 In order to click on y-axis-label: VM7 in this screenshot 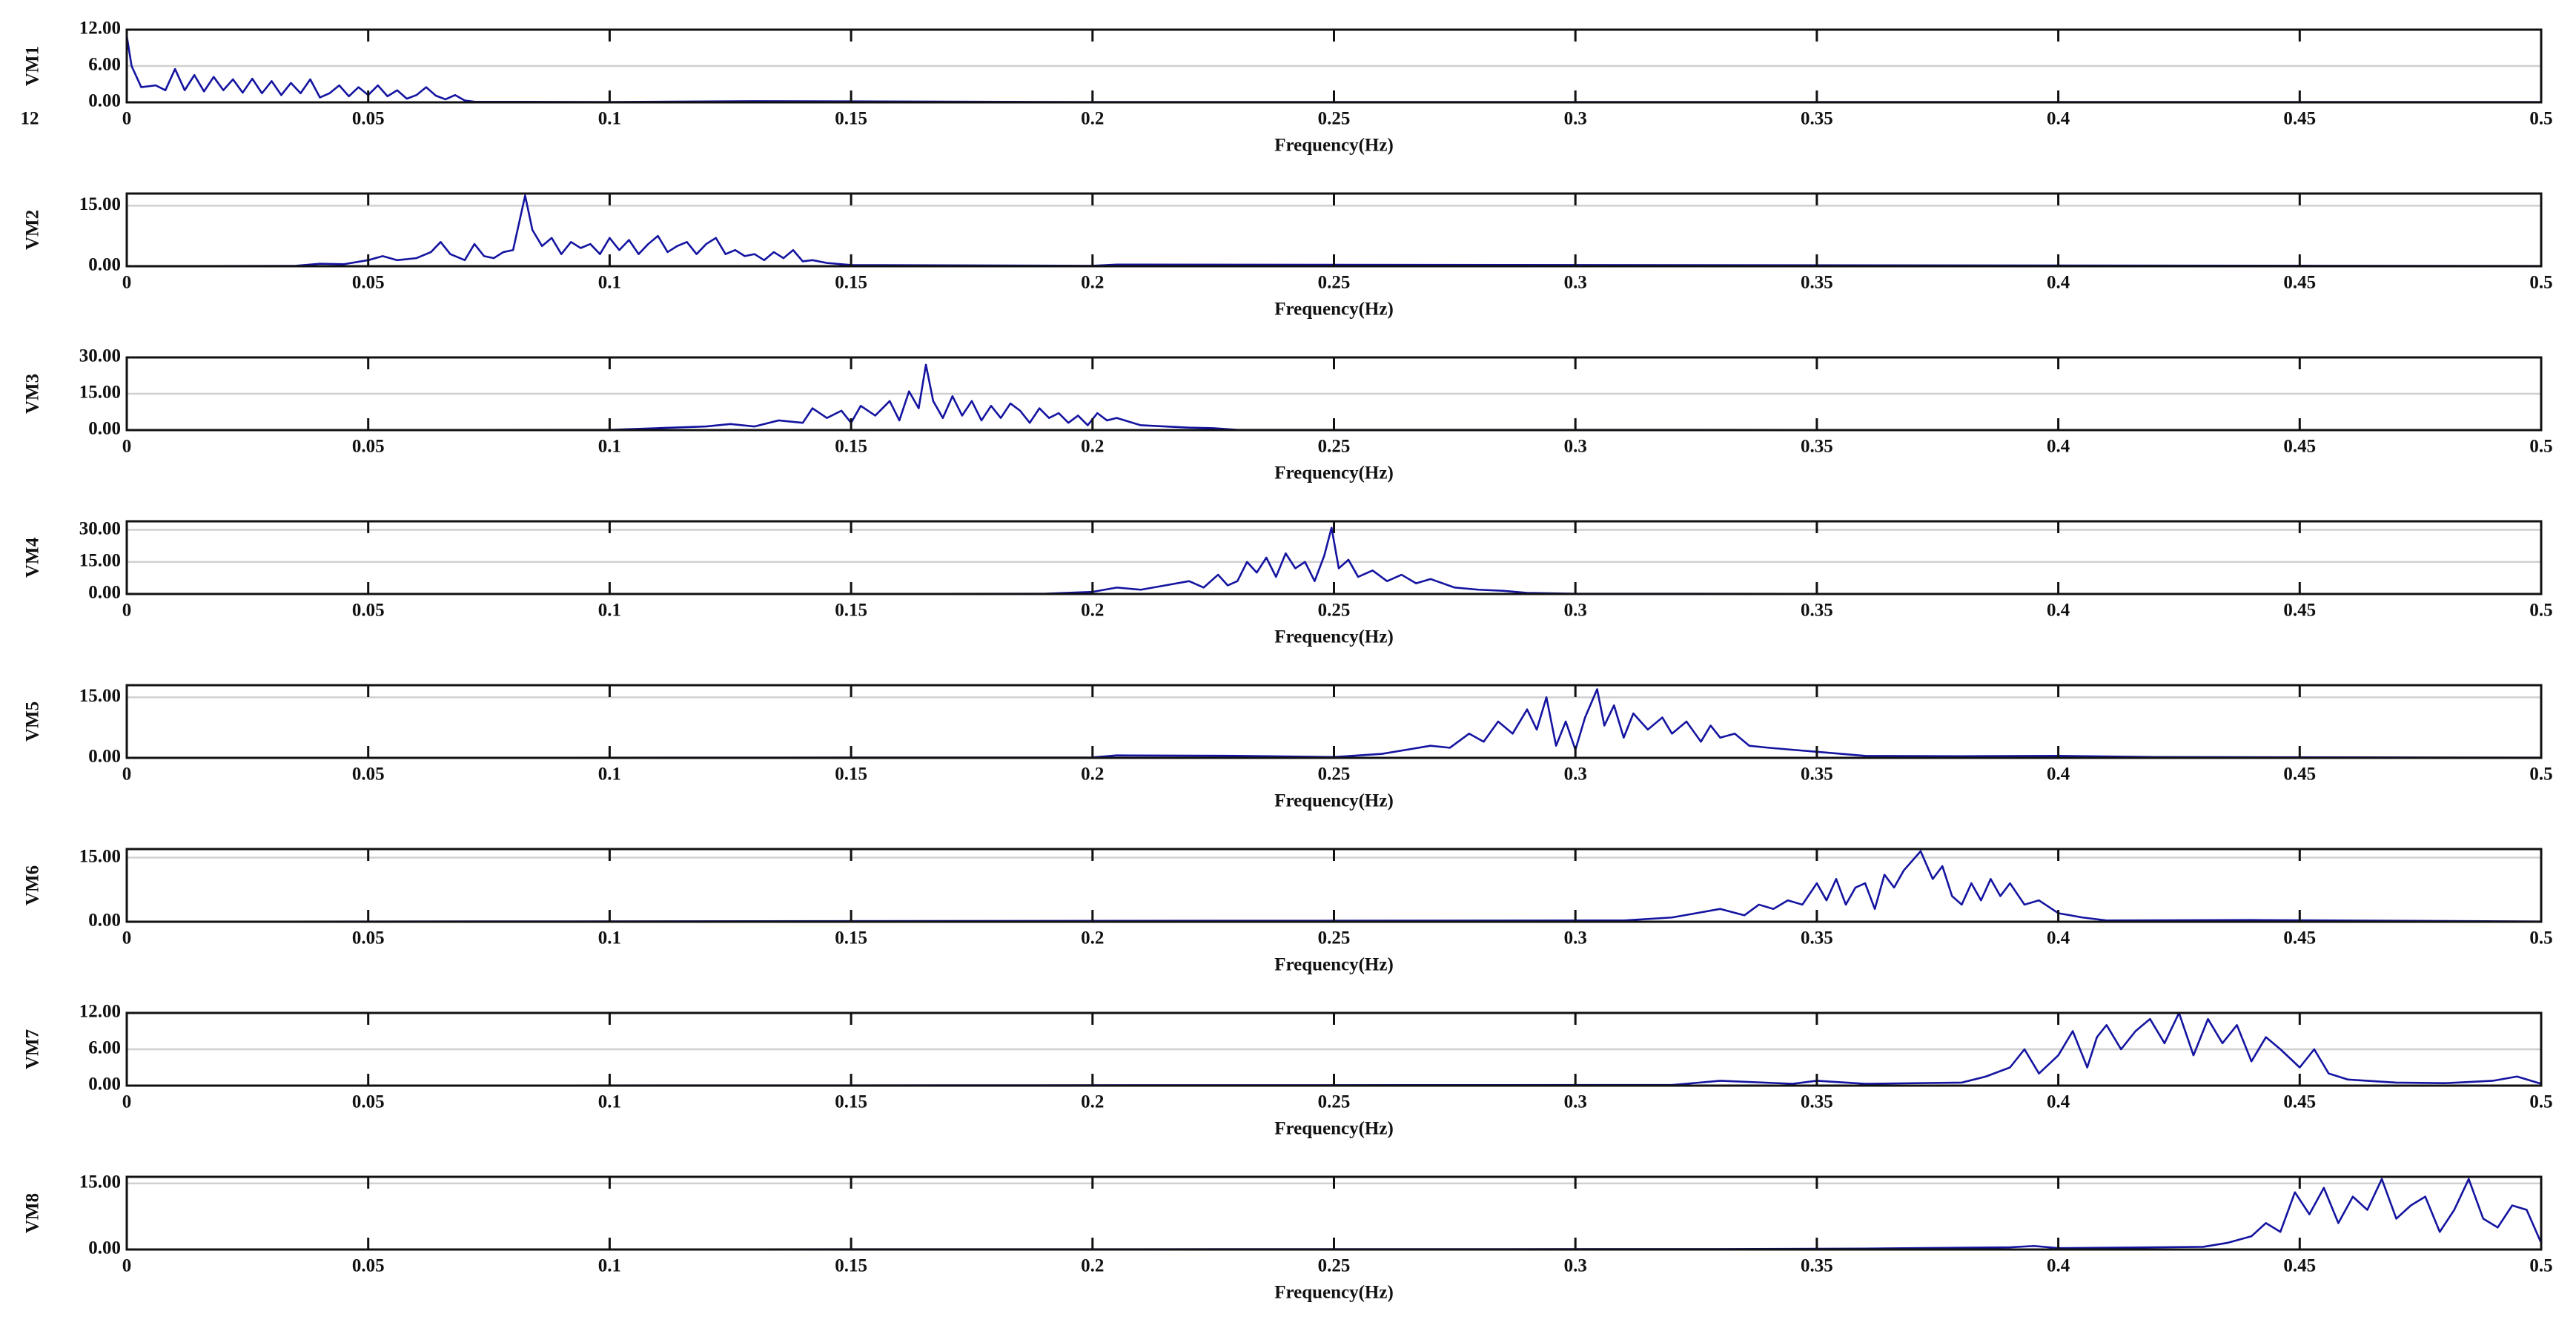, I will do `click(33, 1049)`.